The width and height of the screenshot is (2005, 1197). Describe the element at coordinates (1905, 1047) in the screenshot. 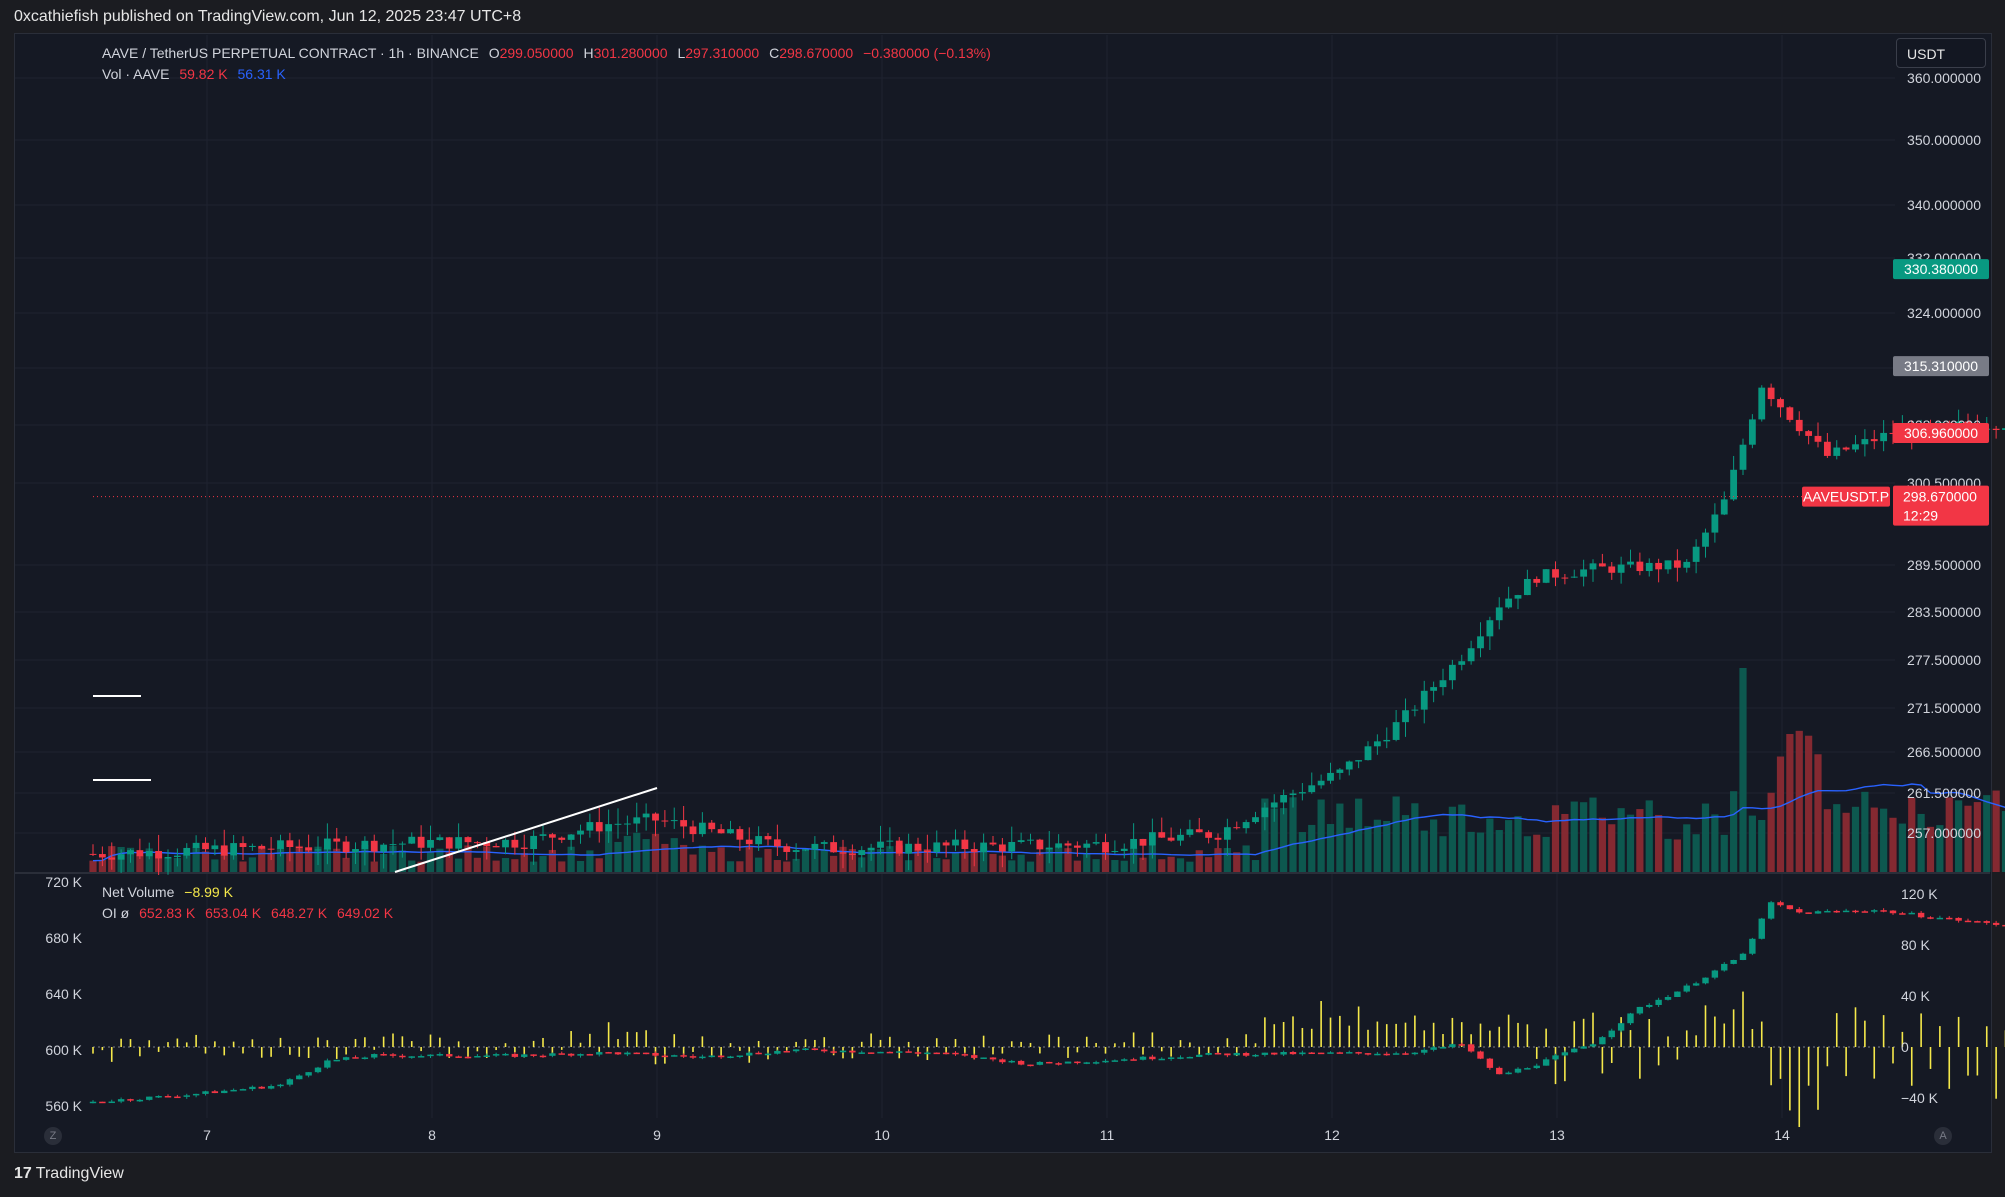

I see `net-volume-axis-label: 0` at that location.